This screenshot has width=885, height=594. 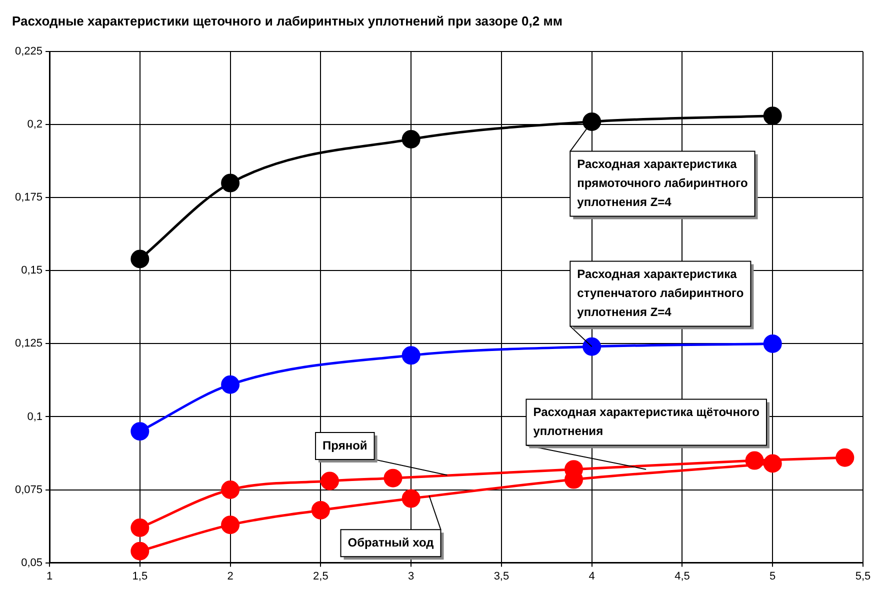 What do you see at coordinates (32, 270) in the screenshot?
I see `y-tick-label: 0,15` at bounding box center [32, 270].